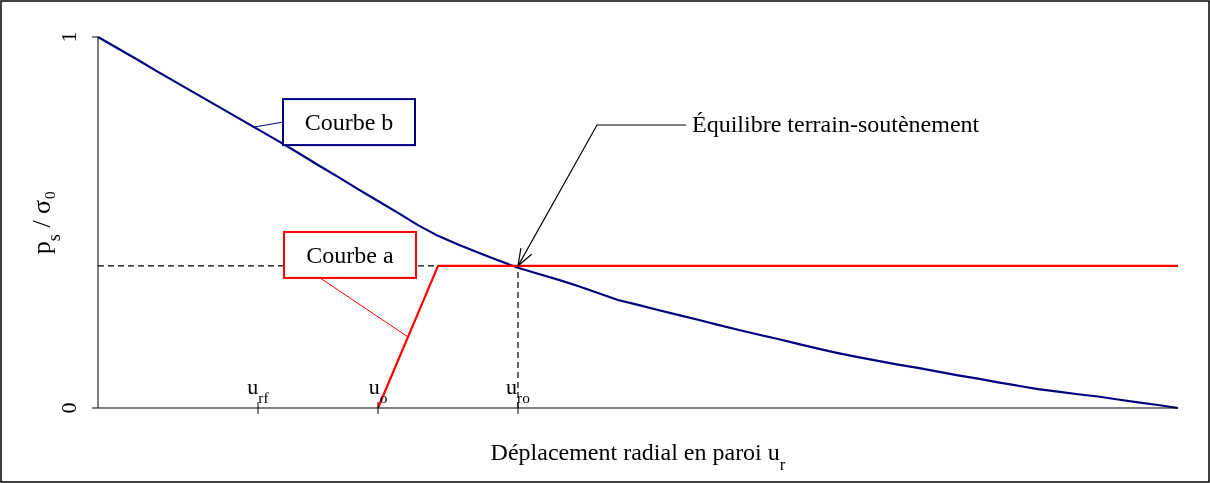 The height and width of the screenshot is (483, 1210). Describe the element at coordinates (638, 456) in the screenshot. I see `x-axis-title: Déplacement radial en paroi u$_{r}$` at that location.